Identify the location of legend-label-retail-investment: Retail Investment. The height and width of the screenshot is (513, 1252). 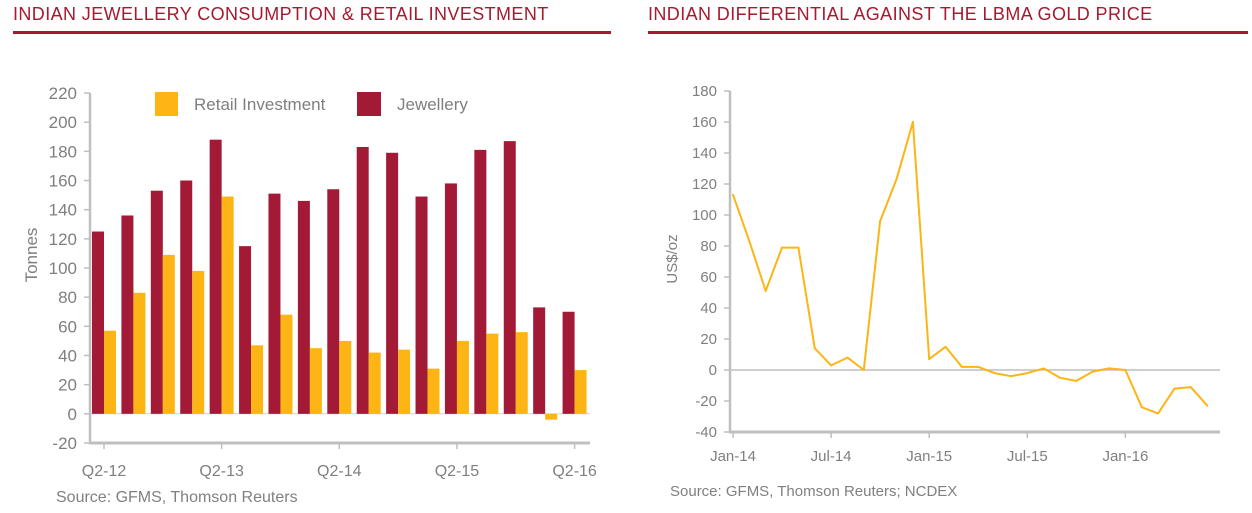
(260, 104).